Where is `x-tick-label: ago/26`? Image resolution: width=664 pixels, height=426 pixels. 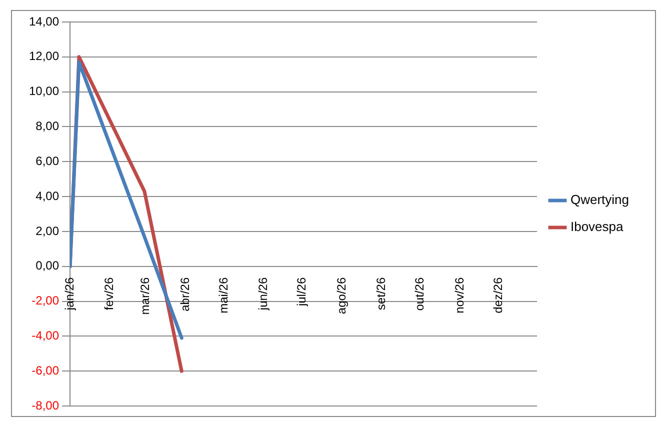 x-tick-label: ago/26 is located at coordinates (341, 295).